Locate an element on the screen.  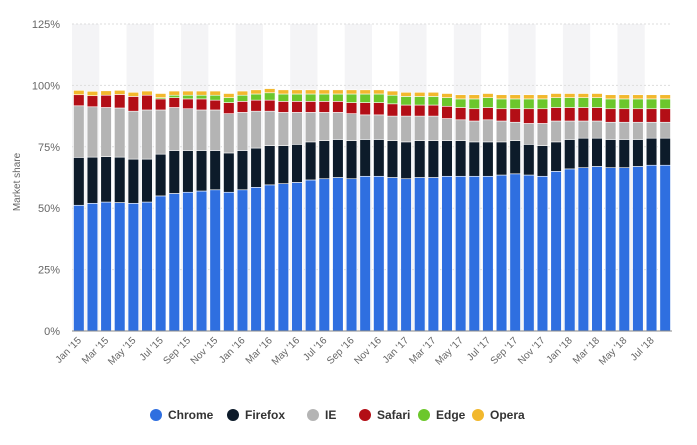
legend-item-edge: Edge is located at coordinates (442, 415).